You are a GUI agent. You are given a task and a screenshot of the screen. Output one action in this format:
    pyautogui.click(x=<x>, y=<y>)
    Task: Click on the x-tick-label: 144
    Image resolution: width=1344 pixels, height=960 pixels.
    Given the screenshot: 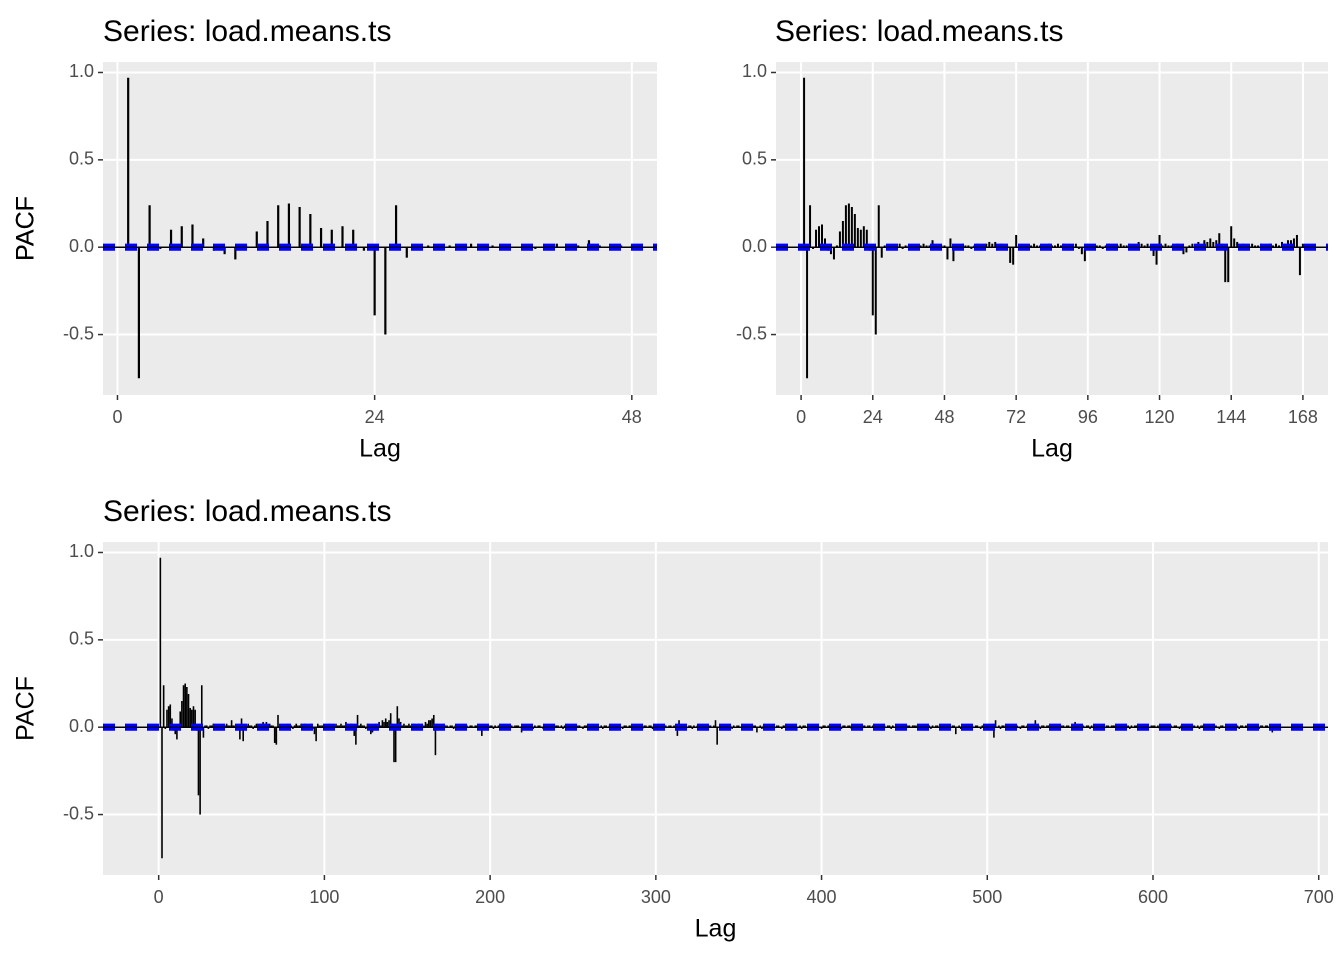 What is the action you would take?
    pyautogui.click(x=1231, y=417)
    